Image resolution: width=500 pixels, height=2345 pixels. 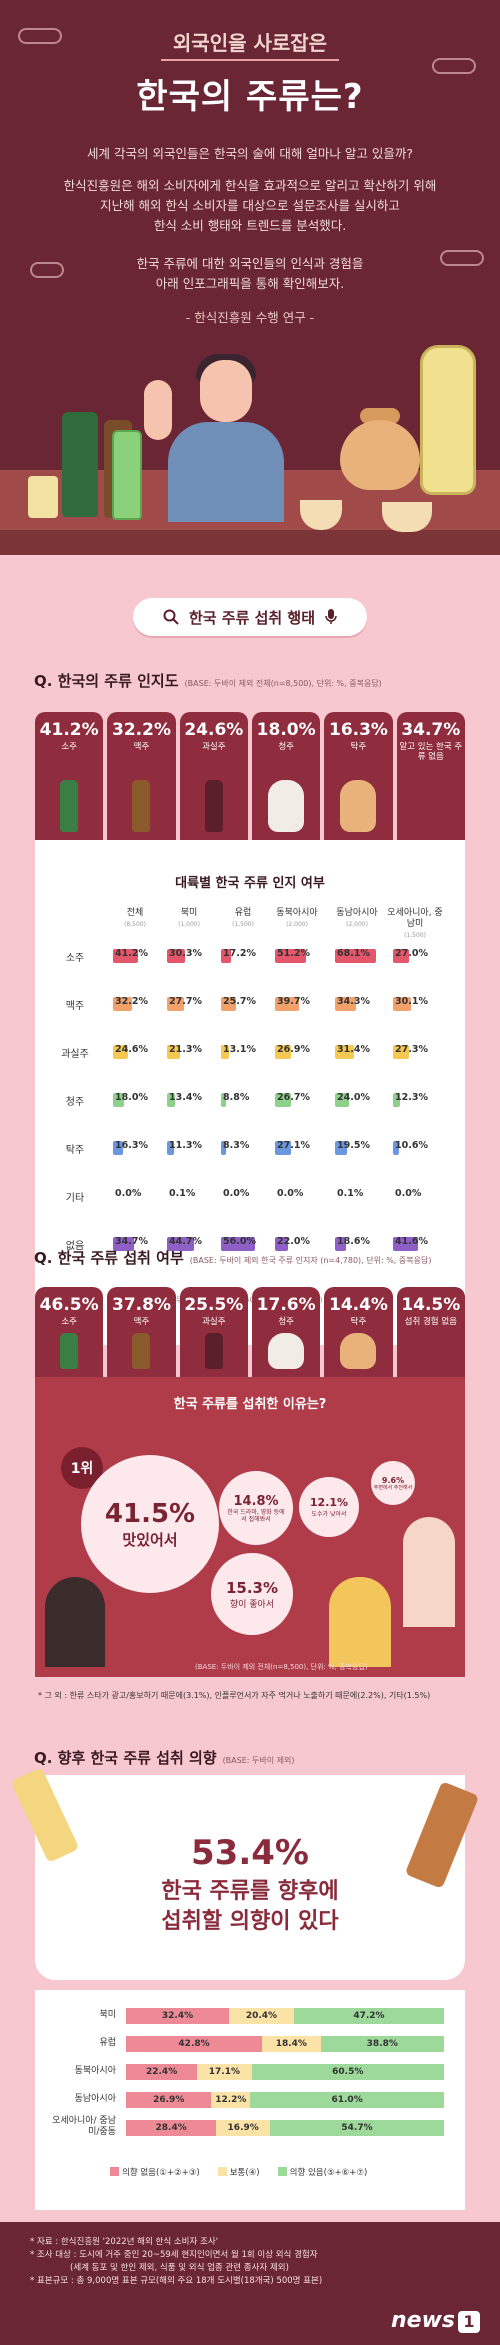 I want to click on intent-stacked-bar: 22.4% 17.1% 60.5%, so click(x=285, y=2072).